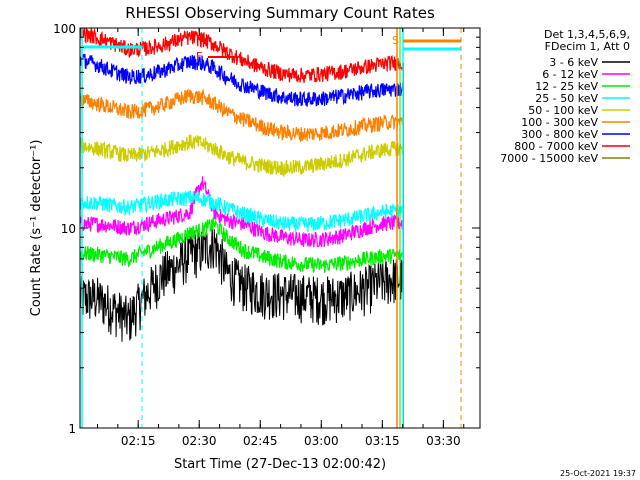 The image size is (640, 480). I want to click on x-tick-label: 02:15, so click(138, 441).